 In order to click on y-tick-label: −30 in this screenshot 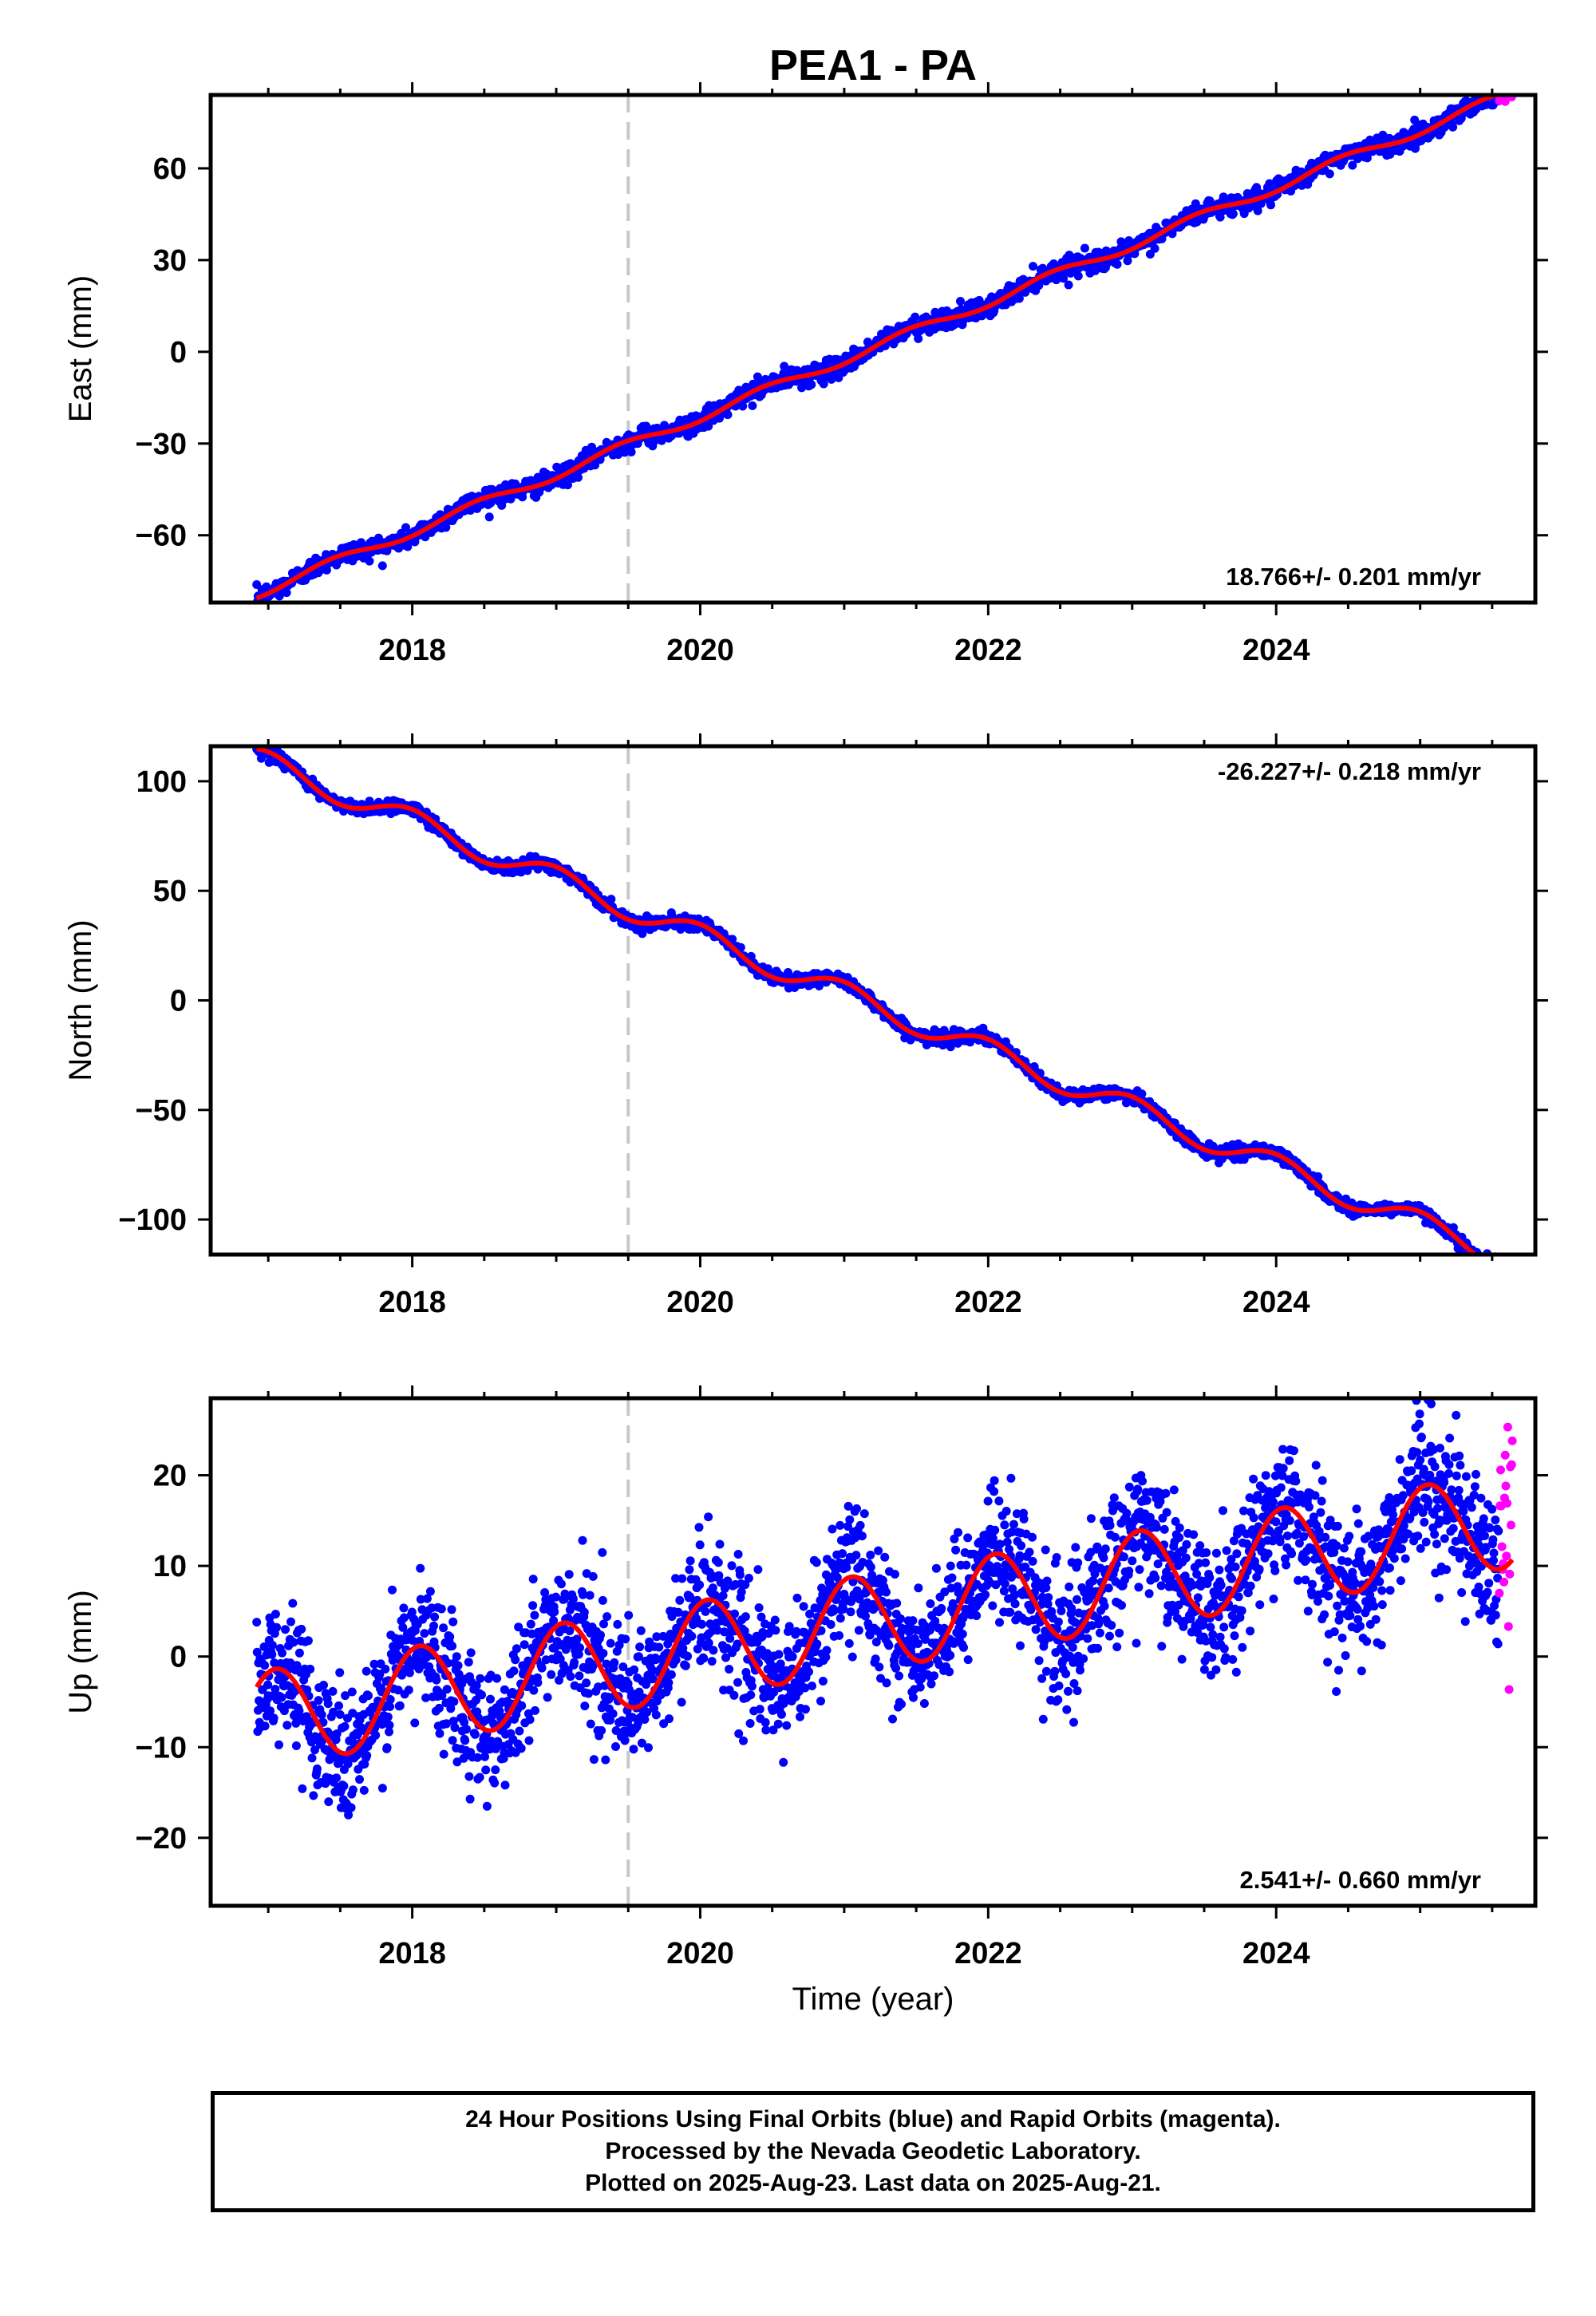, I will do `click(161, 444)`.